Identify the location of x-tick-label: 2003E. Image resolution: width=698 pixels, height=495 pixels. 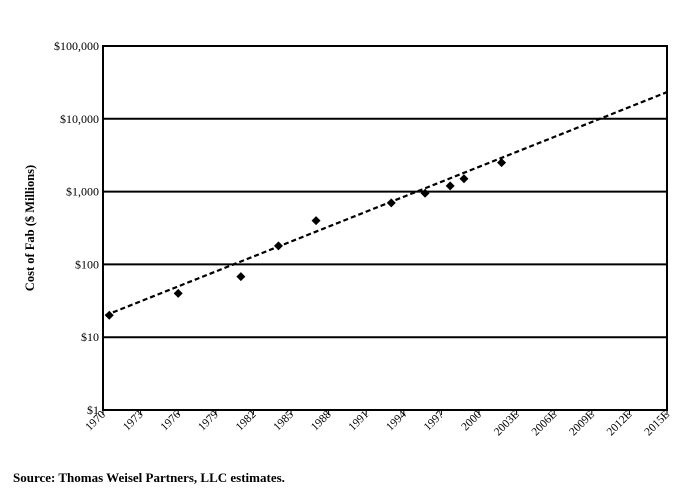
(507, 424).